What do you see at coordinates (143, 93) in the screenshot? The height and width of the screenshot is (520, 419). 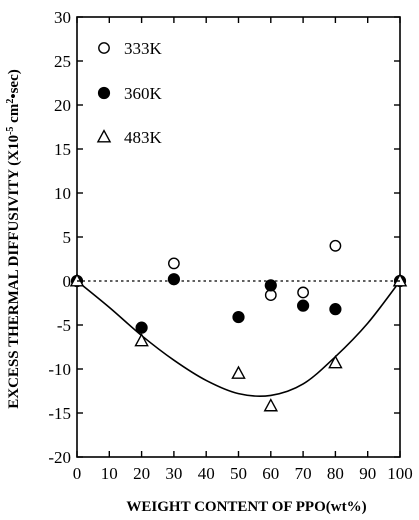 I see `legend-label-360k: 360K` at bounding box center [143, 93].